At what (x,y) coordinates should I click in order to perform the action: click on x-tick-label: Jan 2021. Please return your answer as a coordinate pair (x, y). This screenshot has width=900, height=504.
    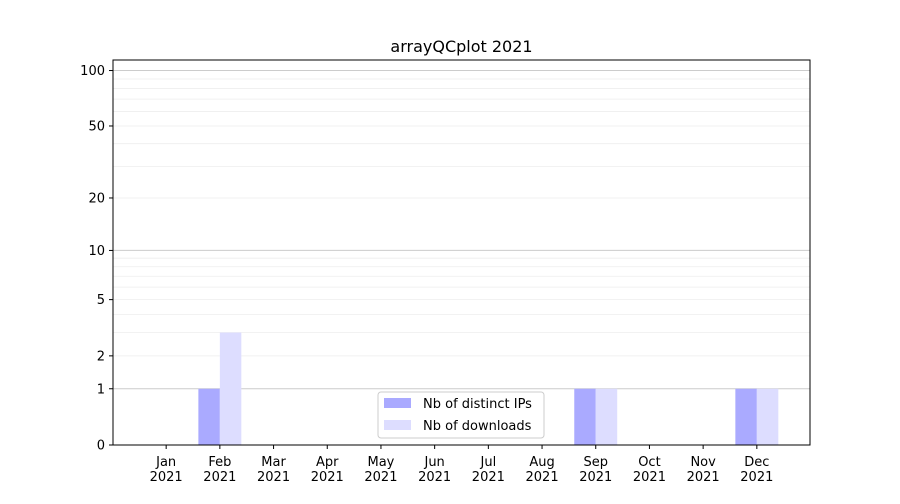
    Looking at the image, I should click on (166, 470).